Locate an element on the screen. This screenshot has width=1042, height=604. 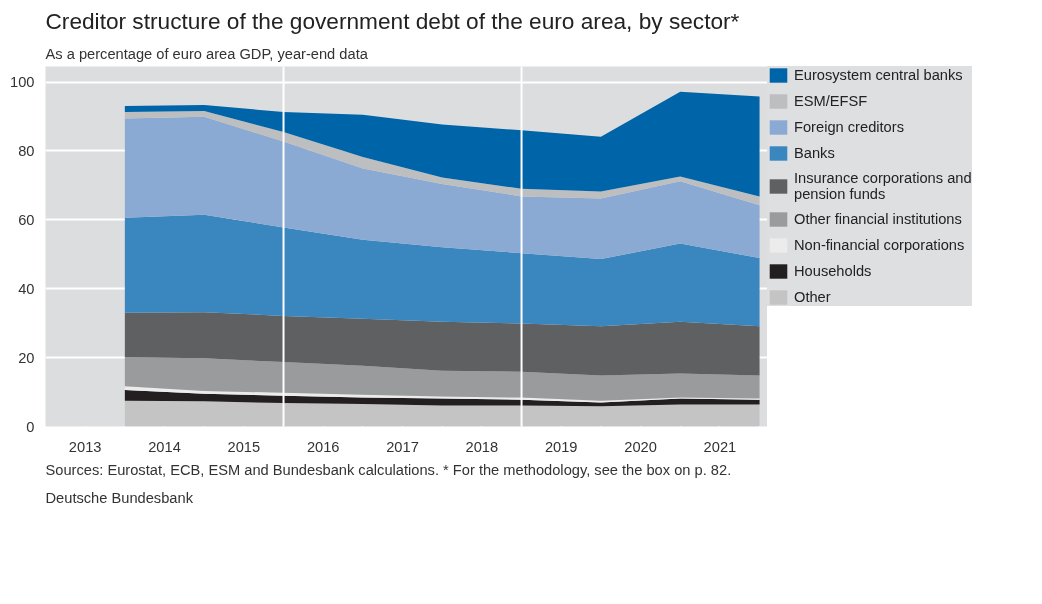
x-tick-label: 2020 is located at coordinates (640, 446).